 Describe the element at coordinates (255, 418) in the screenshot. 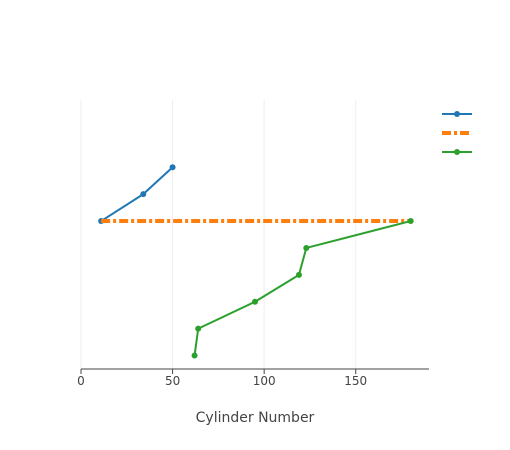

I see `x-axis-title: Cylinder Number` at that location.